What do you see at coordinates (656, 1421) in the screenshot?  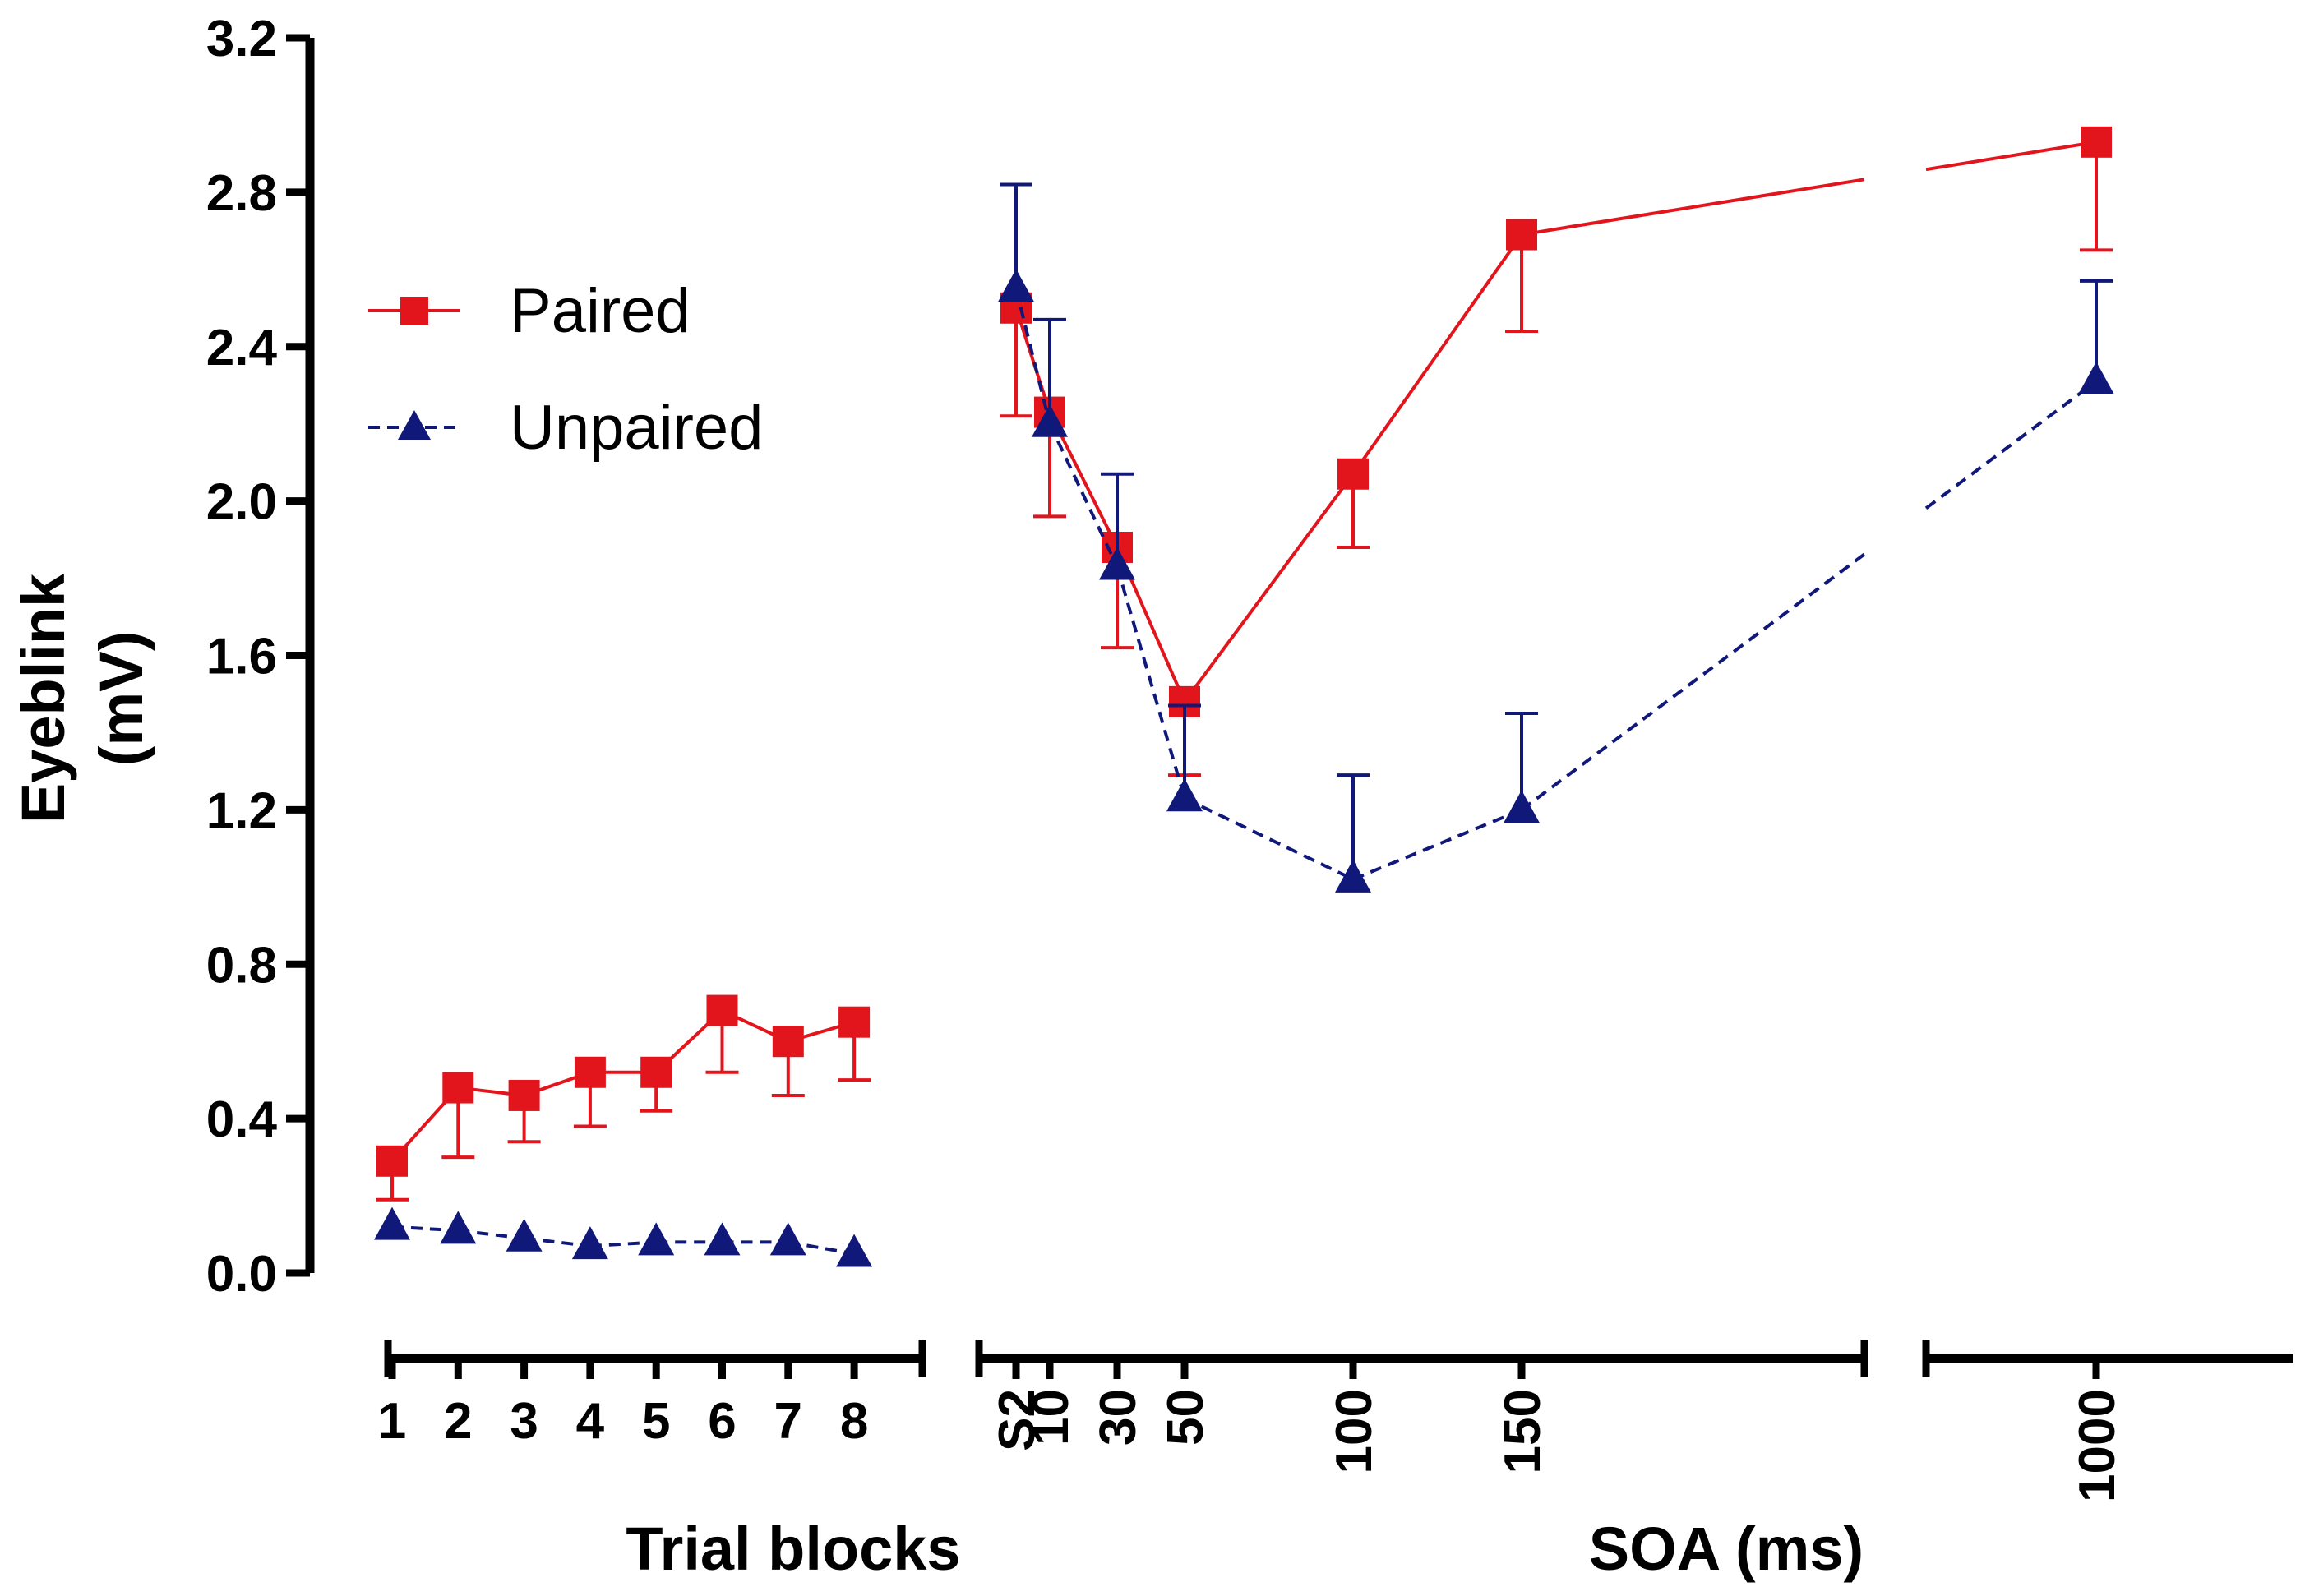 I see `x-tick-label-trial-block: 5` at bounding box center [656, 1421].